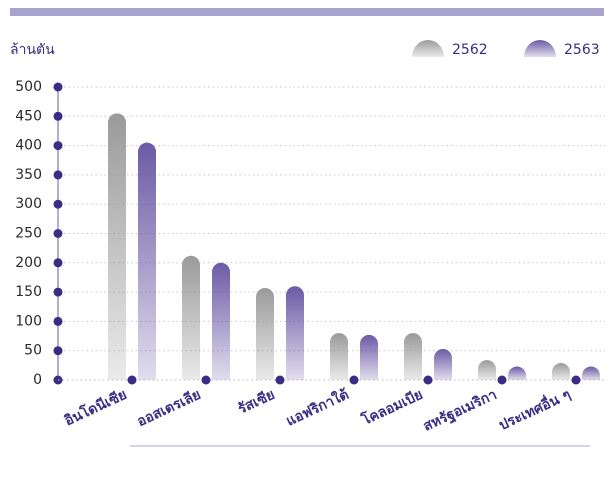  I want to click on x-tick-label: แอฟริกาใต้, so click(317, 407).